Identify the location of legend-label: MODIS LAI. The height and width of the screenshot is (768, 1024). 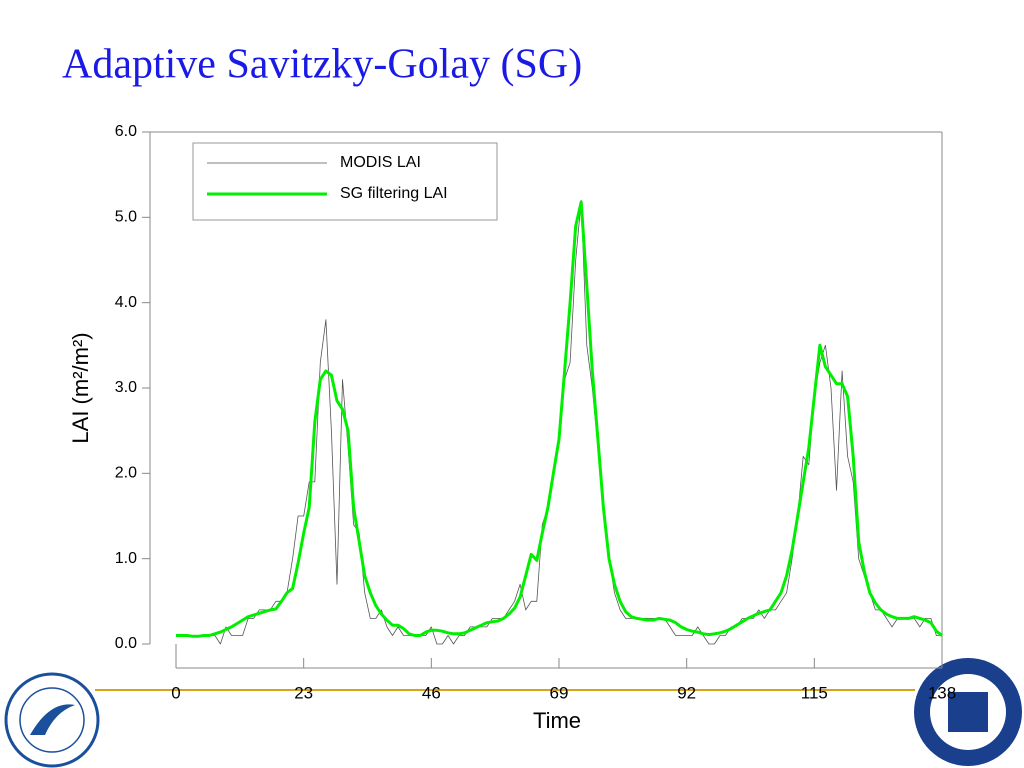
(380, 162).